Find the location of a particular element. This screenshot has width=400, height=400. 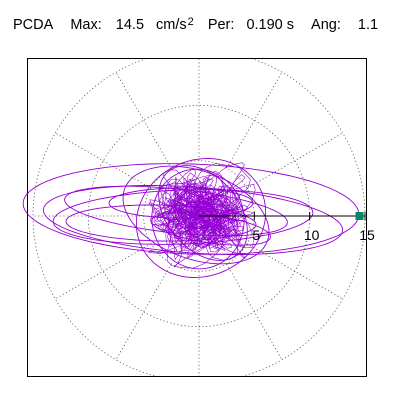

peak-marker is located at coordinates (359, 216).